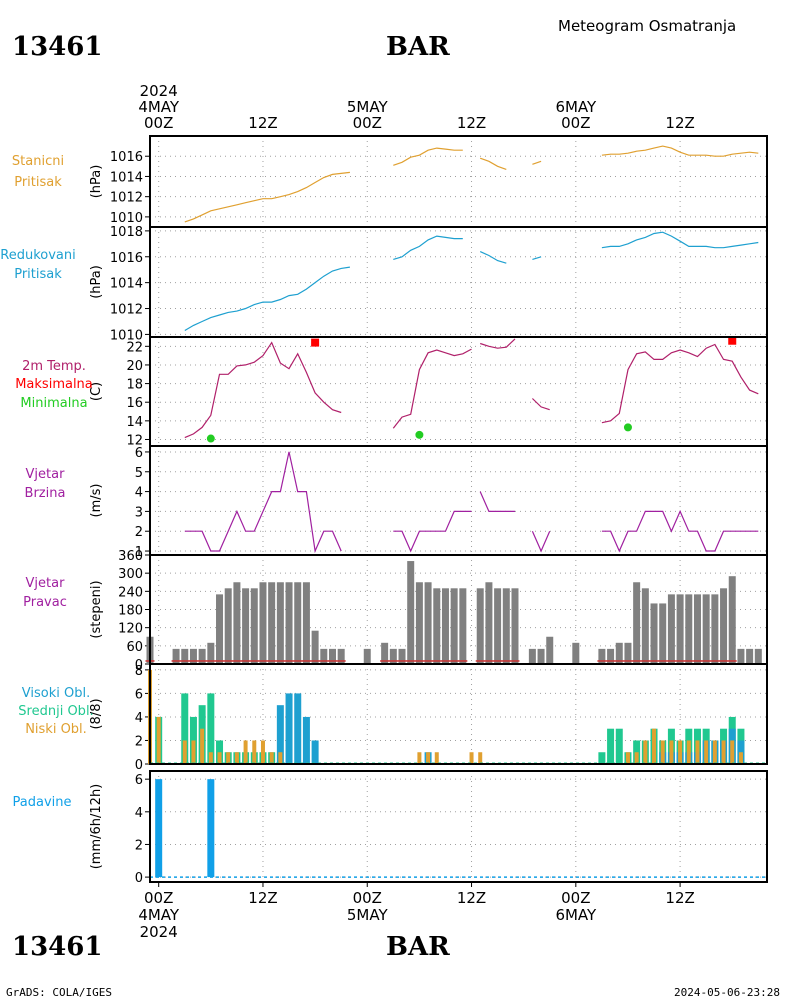  Describe the element at coordinates (727, 992) in the screenshot. I see `timestamp-text: 2024-05-06-23:28` at that location.